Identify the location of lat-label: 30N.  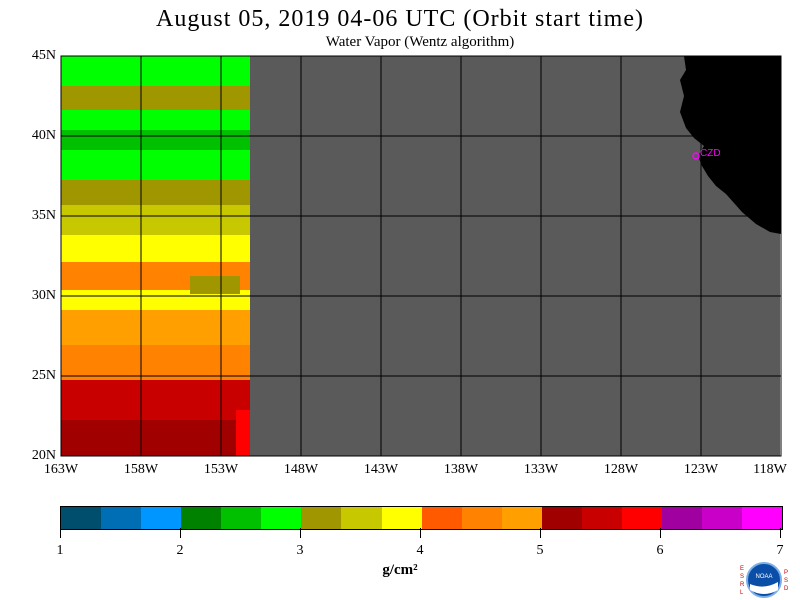
(43, 295).